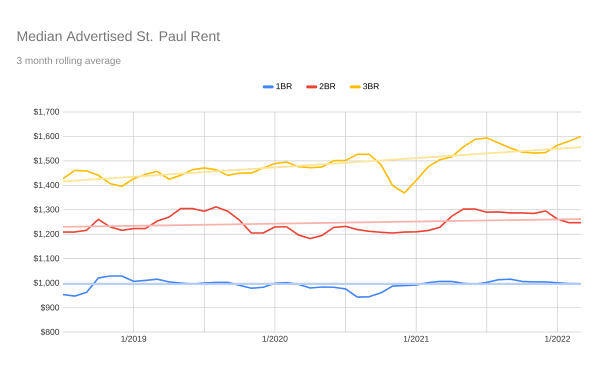 This screenshot has width=600, height=371. What do you see at coordinates (47, 234) in the screenshot?
I see `y-tick-label: $1,200` at bounding box center [47, 234].